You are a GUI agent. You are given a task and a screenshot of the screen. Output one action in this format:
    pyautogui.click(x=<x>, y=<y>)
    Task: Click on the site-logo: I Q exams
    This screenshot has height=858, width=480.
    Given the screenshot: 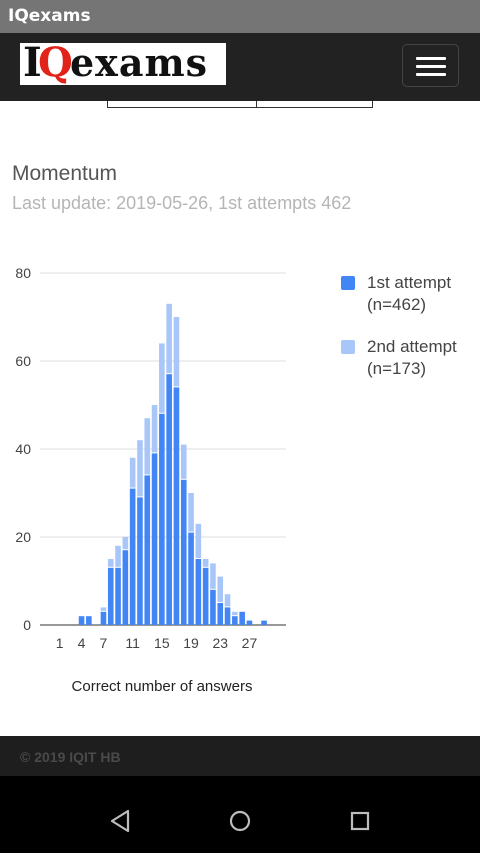 What is the action you would take?
    pyautogui.click(x=123, y=64)
    